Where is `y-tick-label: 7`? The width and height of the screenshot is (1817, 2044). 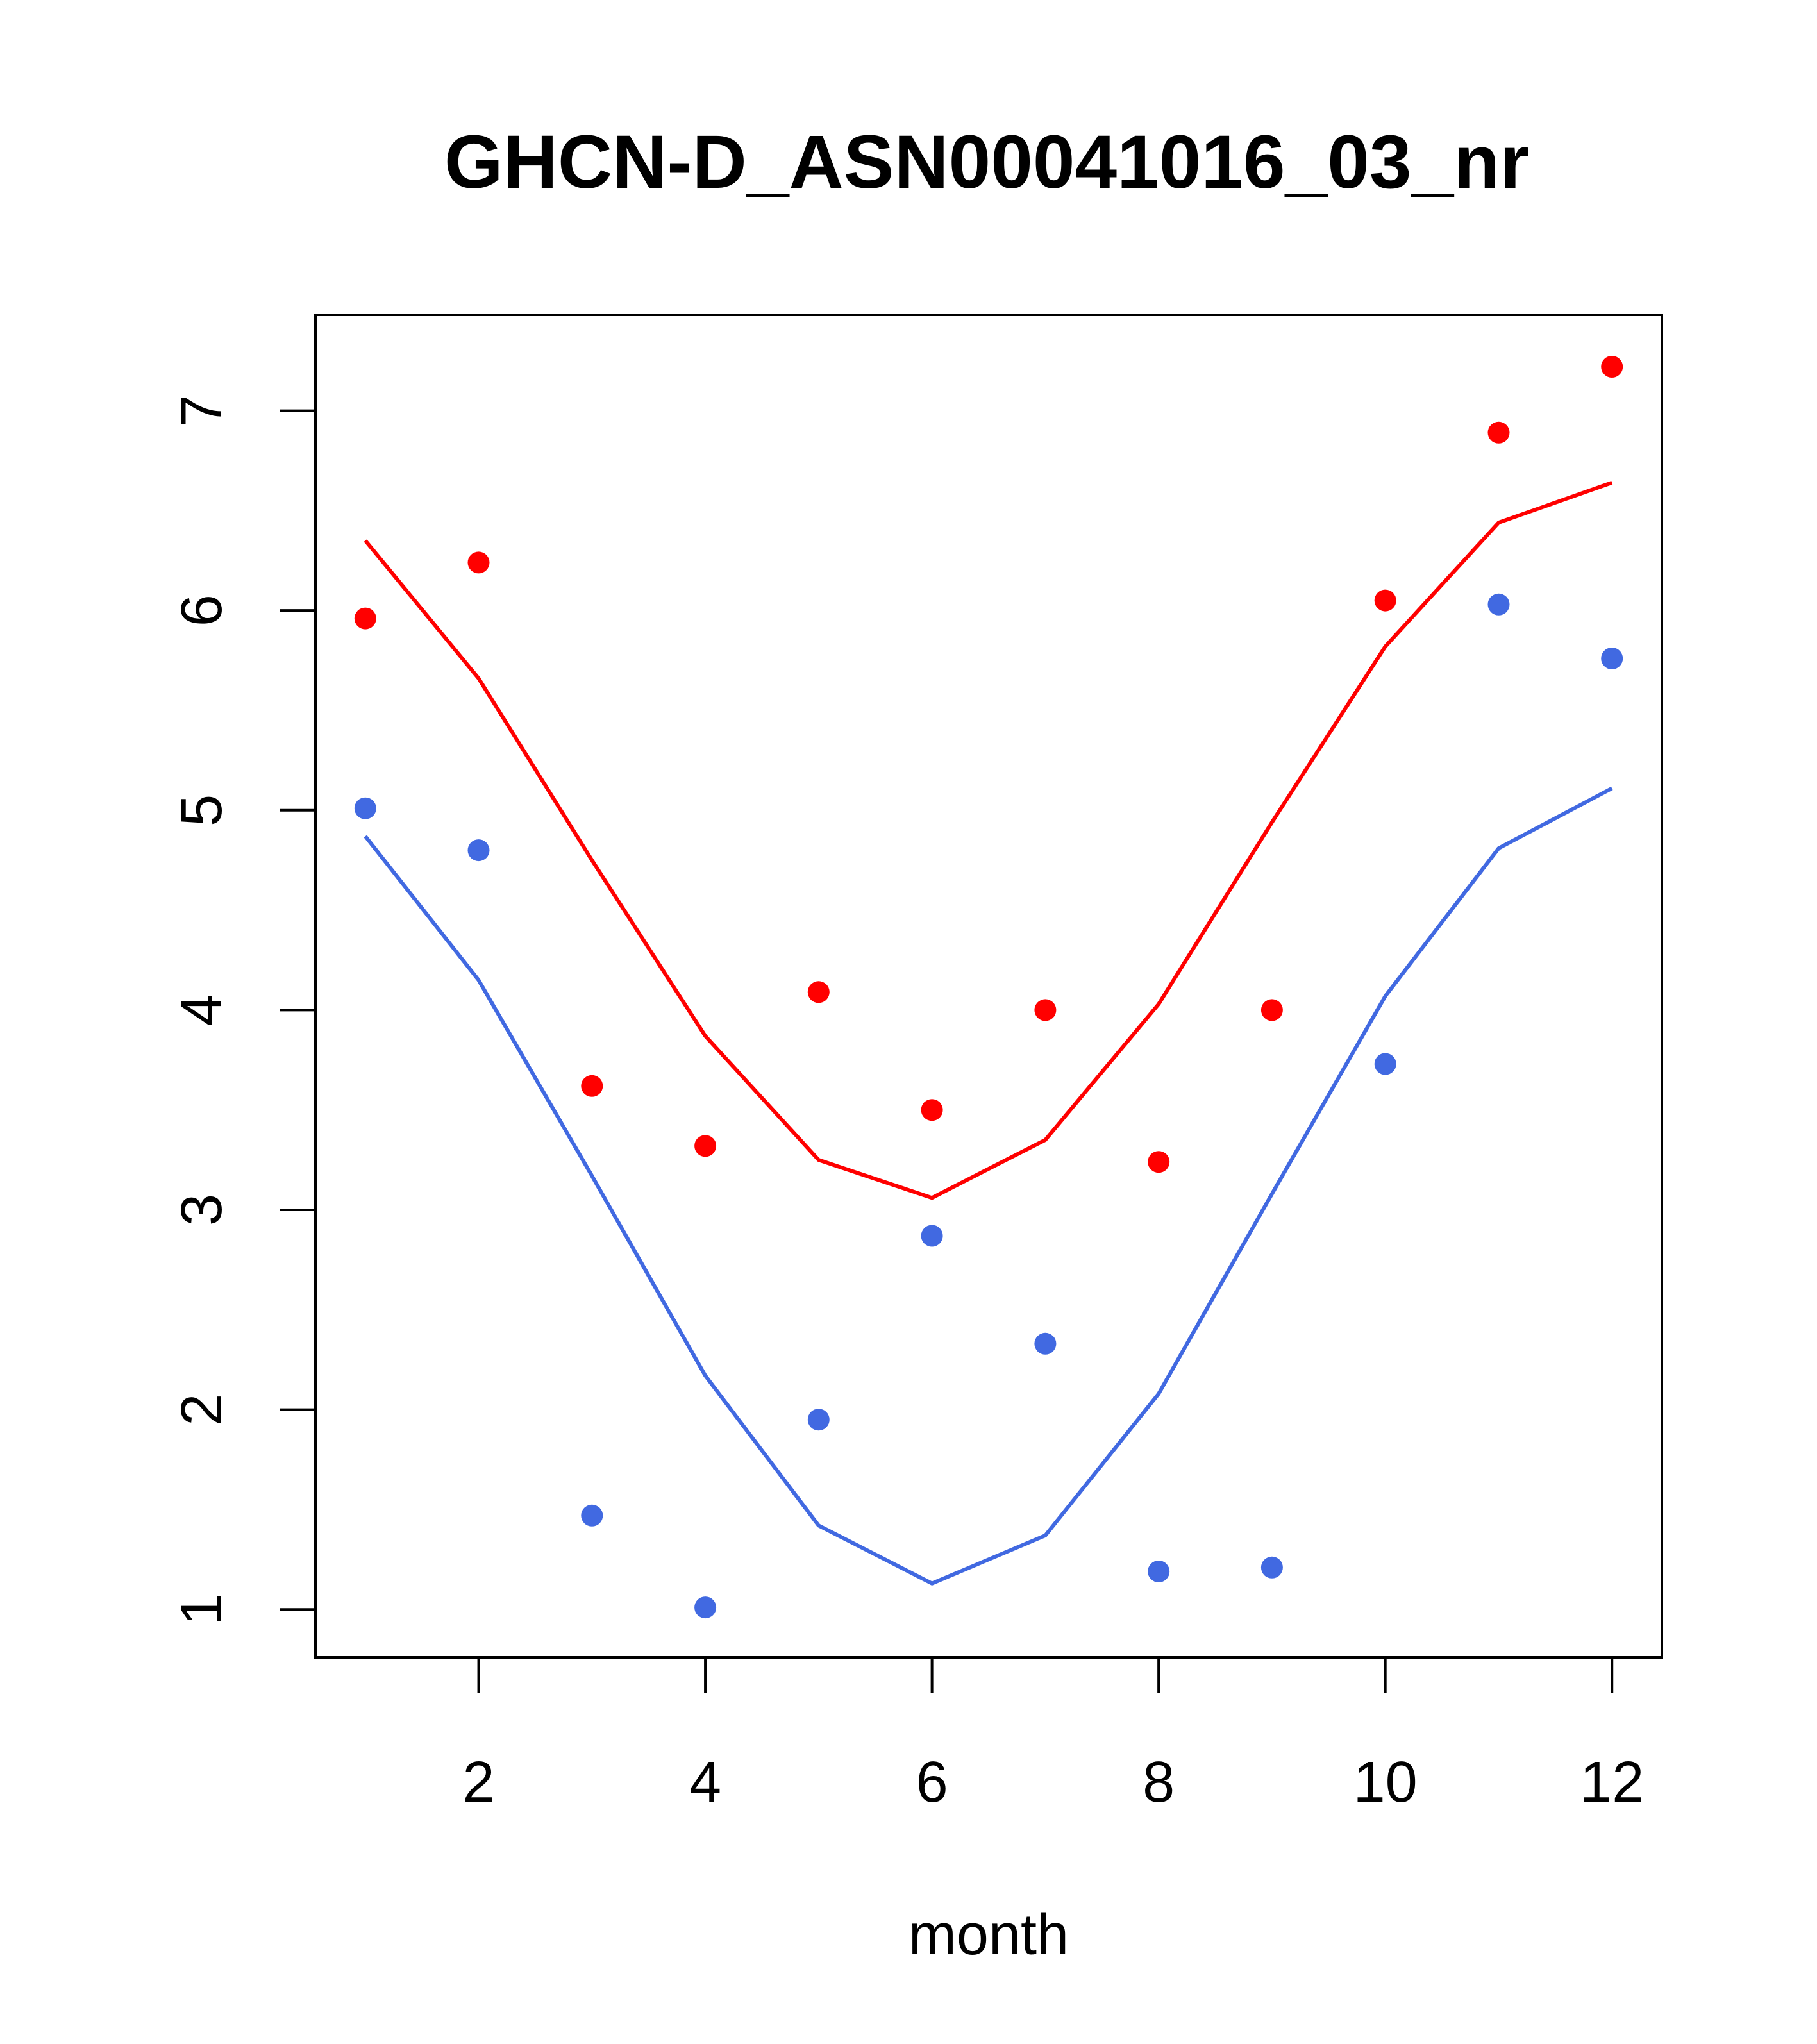 y-tick-label: 7 is located at coordinates (202, 411).